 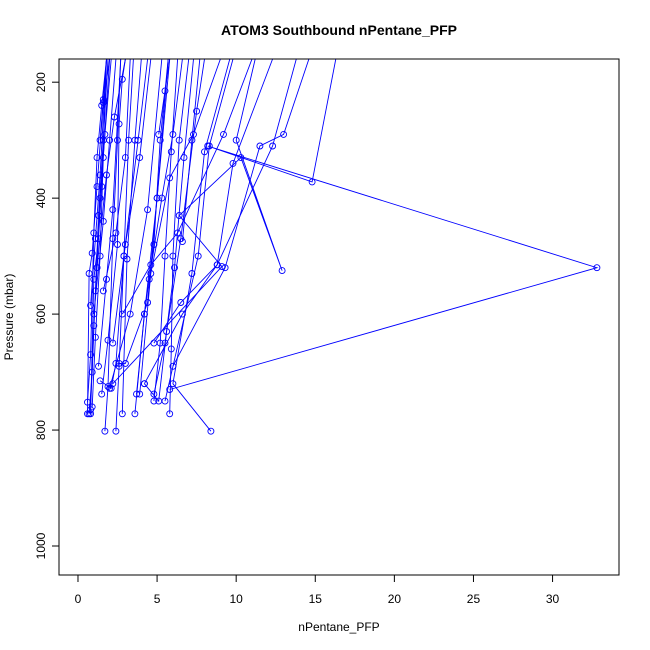 What do you see at coordinates (474, 599) in the screenshot?
I see `x-tick-label: 25` at bounding box center [474, 599].